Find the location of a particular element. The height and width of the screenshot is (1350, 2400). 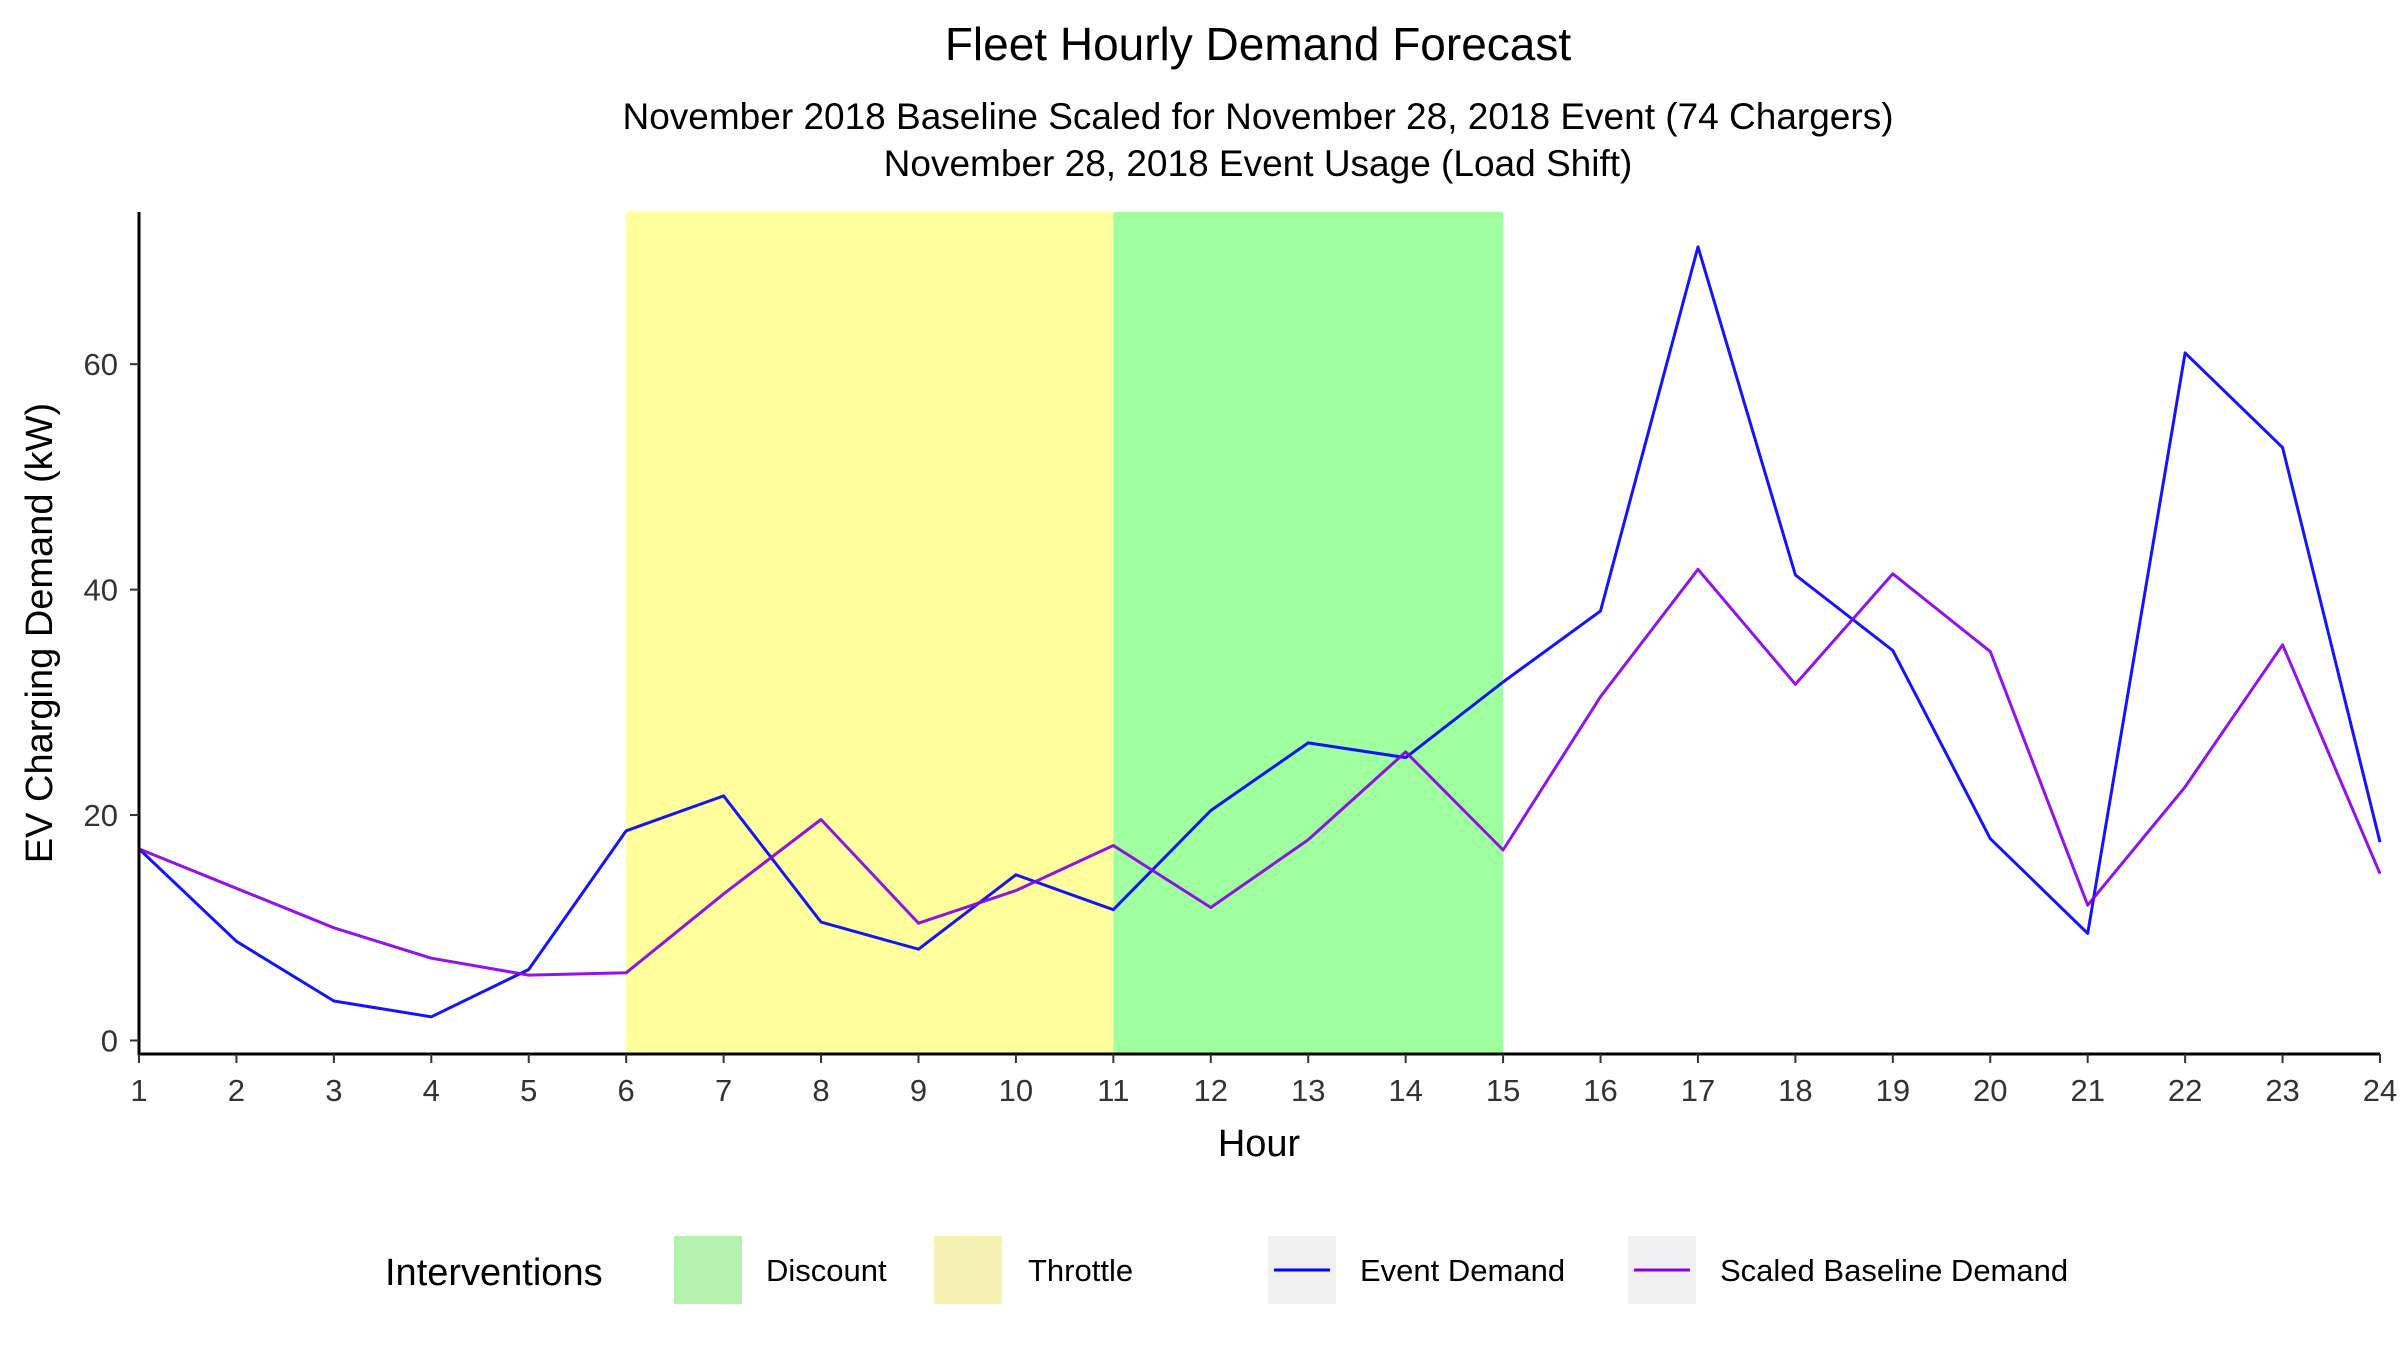

x-tick-label-5: 5 is located at coordinates (528, 1090).